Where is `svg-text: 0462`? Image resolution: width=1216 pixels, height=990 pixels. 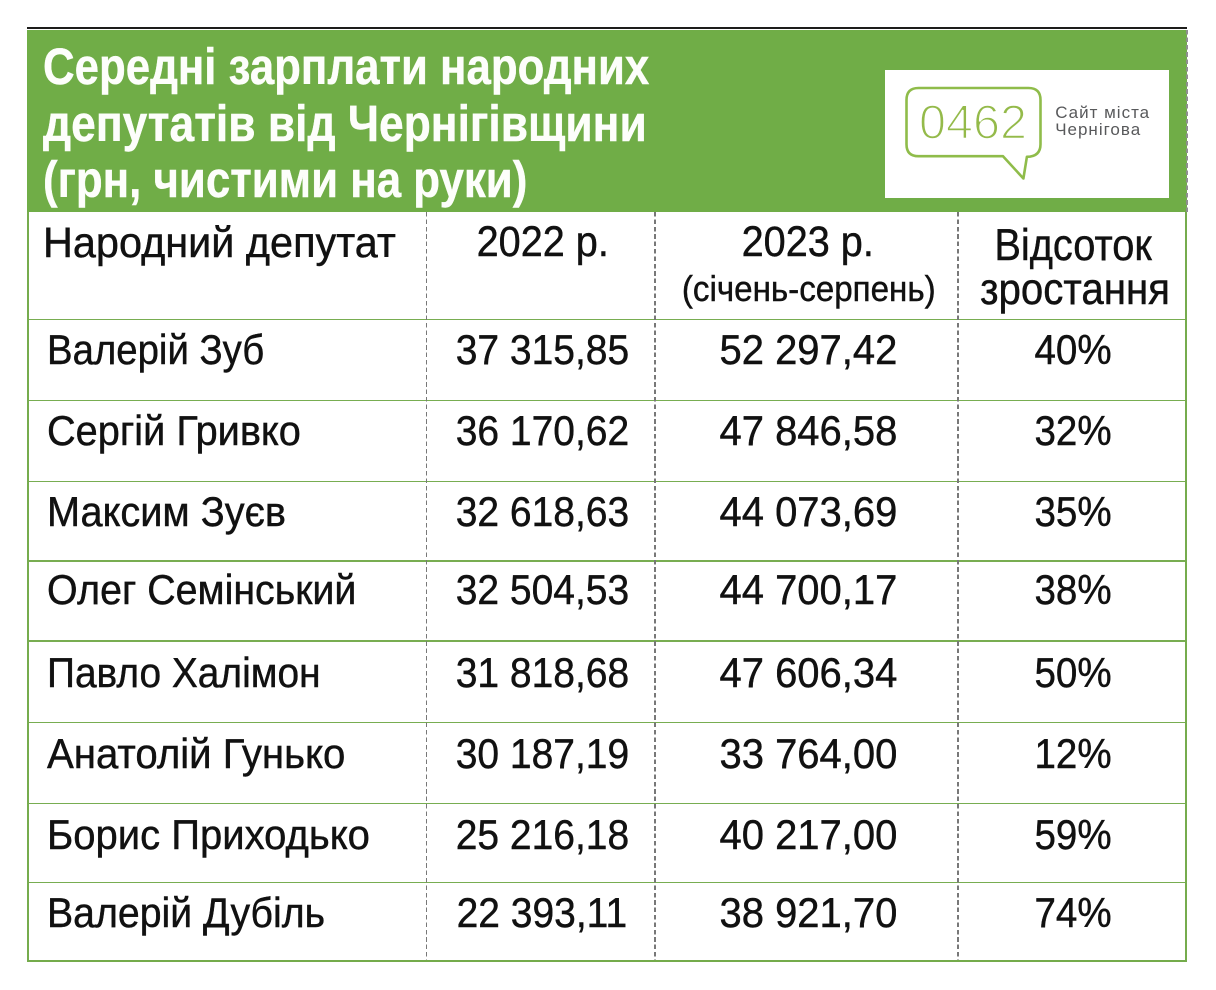 svg-text: 0462 is located at coordinates (973, 123).